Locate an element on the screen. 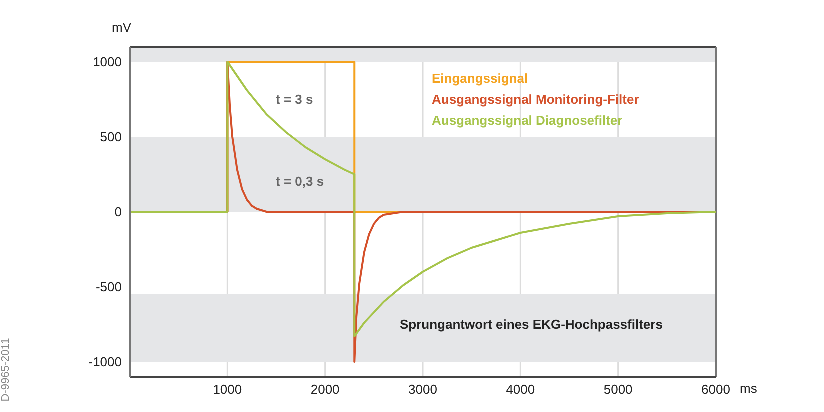 The height and width of the screenshot is (412, 824). x-tick-label: 5000 is located at coordinates (618, 390).